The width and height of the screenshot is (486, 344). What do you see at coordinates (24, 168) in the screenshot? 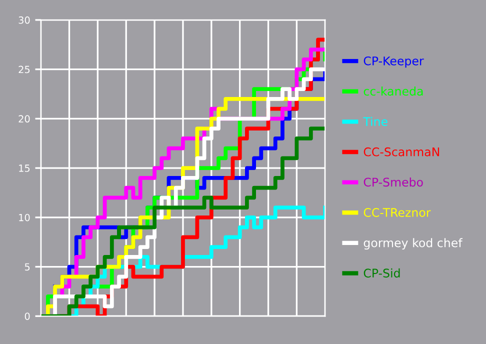
I see `y-tick-label: 15` at bounding box center [24, 168].